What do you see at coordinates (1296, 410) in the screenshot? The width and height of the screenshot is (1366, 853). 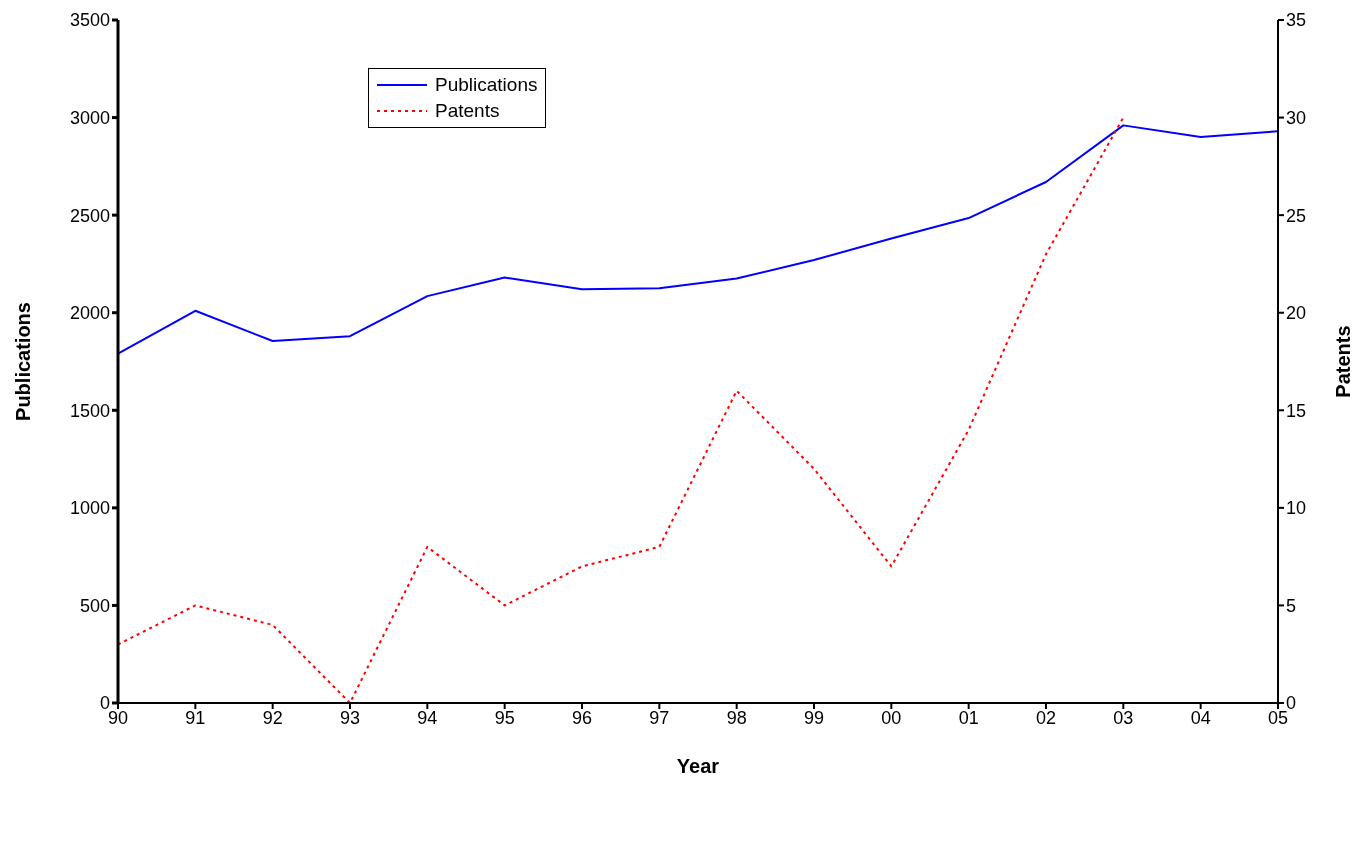 I see `y2-tick-label: 15` at bounding box center [1296, 410].